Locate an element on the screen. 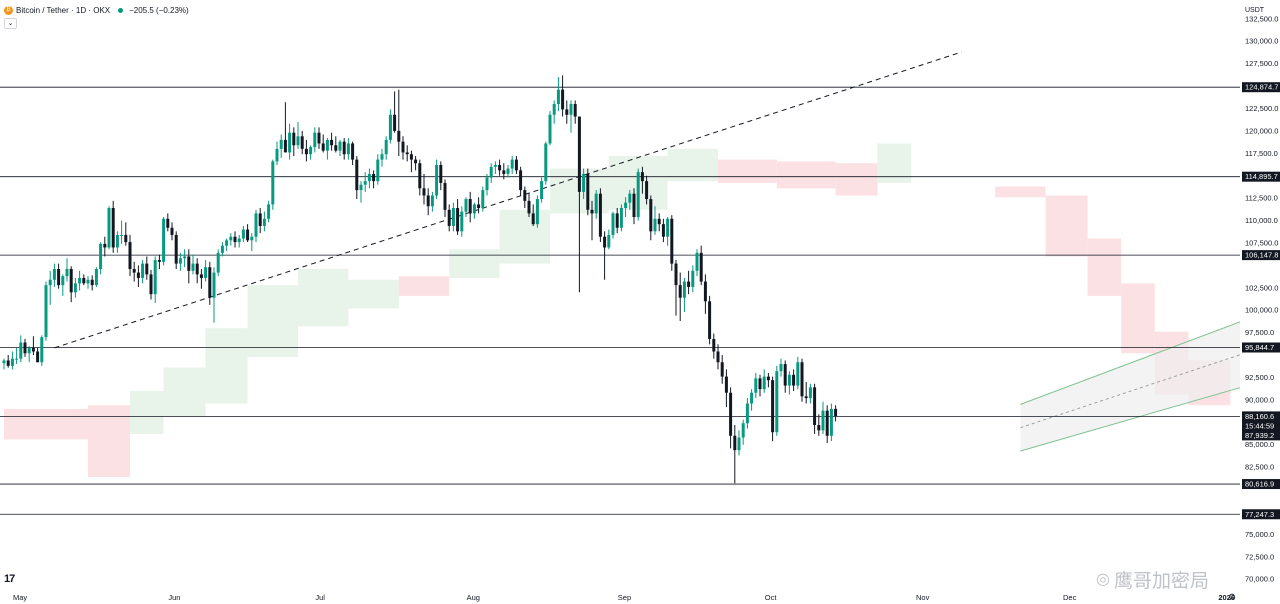 This screenshot has width=1280, height=604. bar-countdown-label: 15:44:59 is located at coordinates (1259, 425).